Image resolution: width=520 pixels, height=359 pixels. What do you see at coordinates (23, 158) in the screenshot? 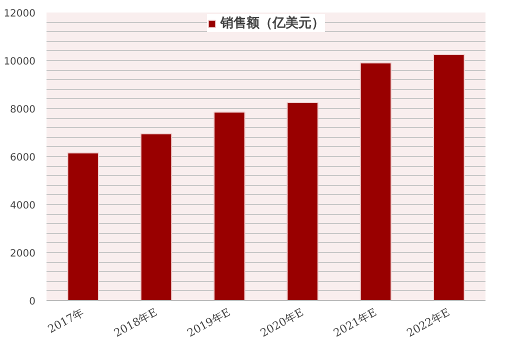
I see `y-tick-label: 6000` at bounding box center [23, 158].